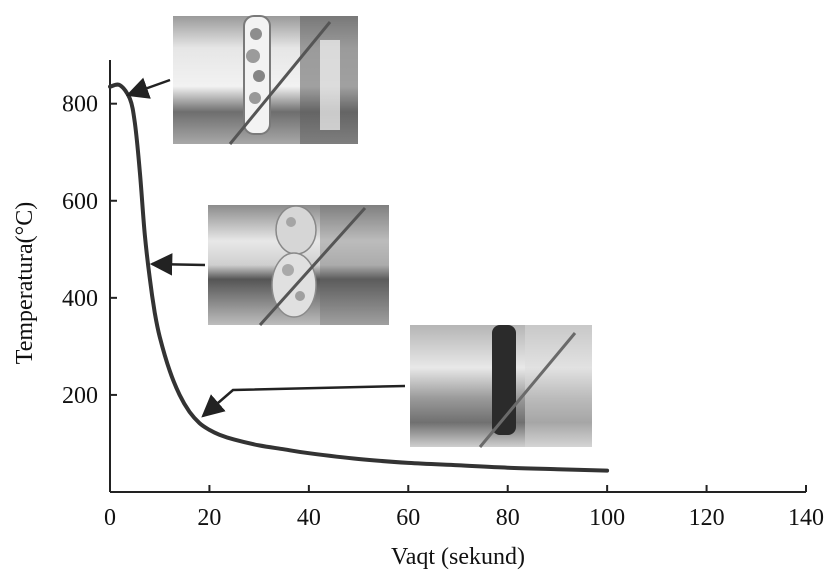 Image resolution: width=828 pixels, height=571 pixels. Describe the element at coordinates (408, 518) in the screenshot. I see `x-tick-label: 60` at that location.